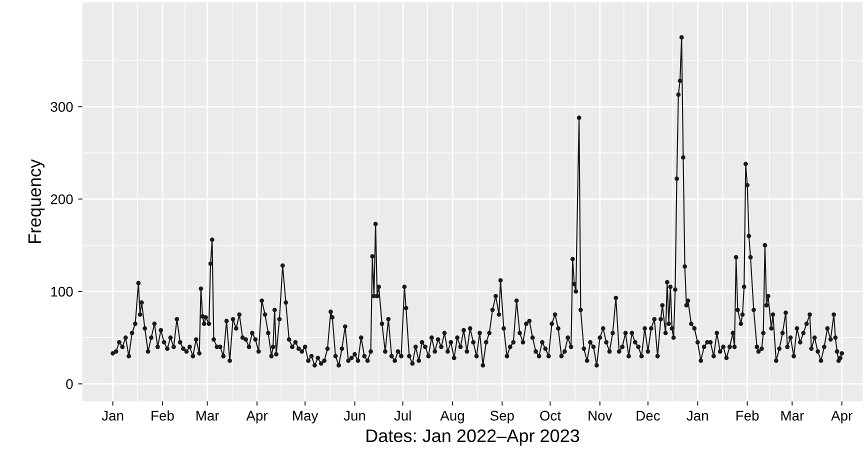 The image size is (867, 451). I want to click on y-axis-title: Frequency, so click(36, 201).